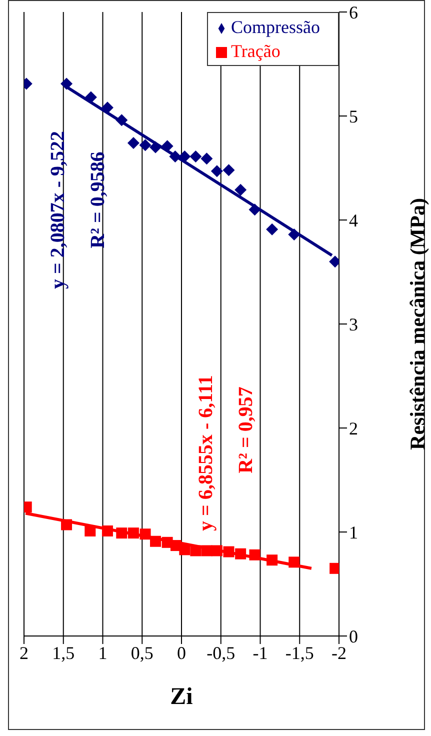  Describe the element at coordinates (206, 453) in the screenshot. I see `annotation: y = 6,8555x - 6,111` at that location.